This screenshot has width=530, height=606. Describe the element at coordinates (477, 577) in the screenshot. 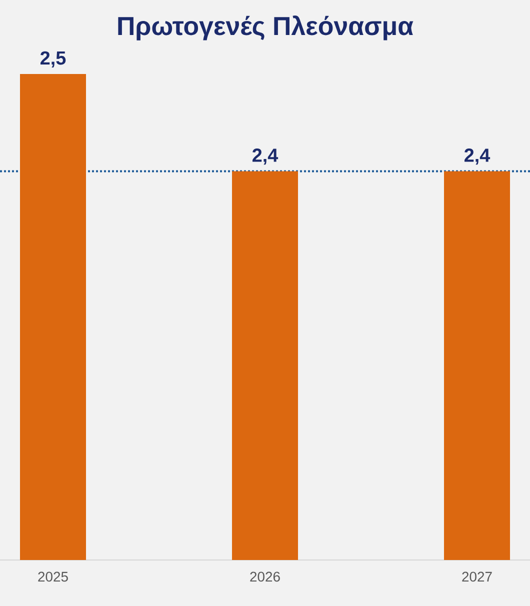

I see `x-tick-label: 2027` at that location.